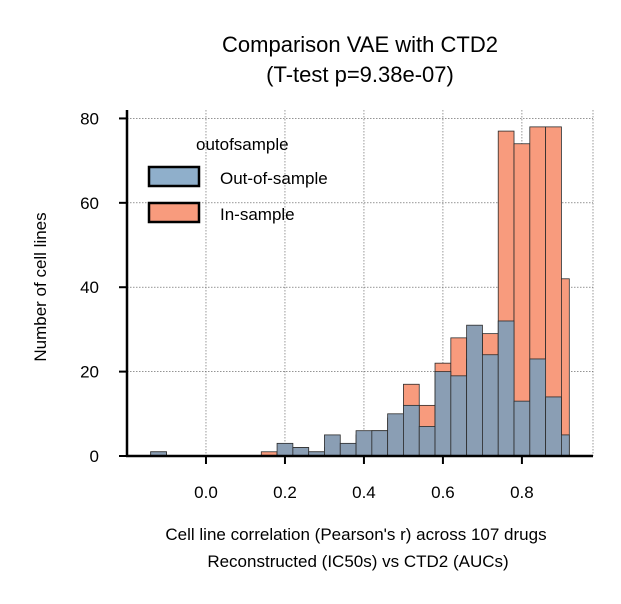 This screenshot has height=604, width=621. Describe the element at coordinates (40, 286) in the screenshot. I see `y-axis-label: Number of cell lines` at that location.